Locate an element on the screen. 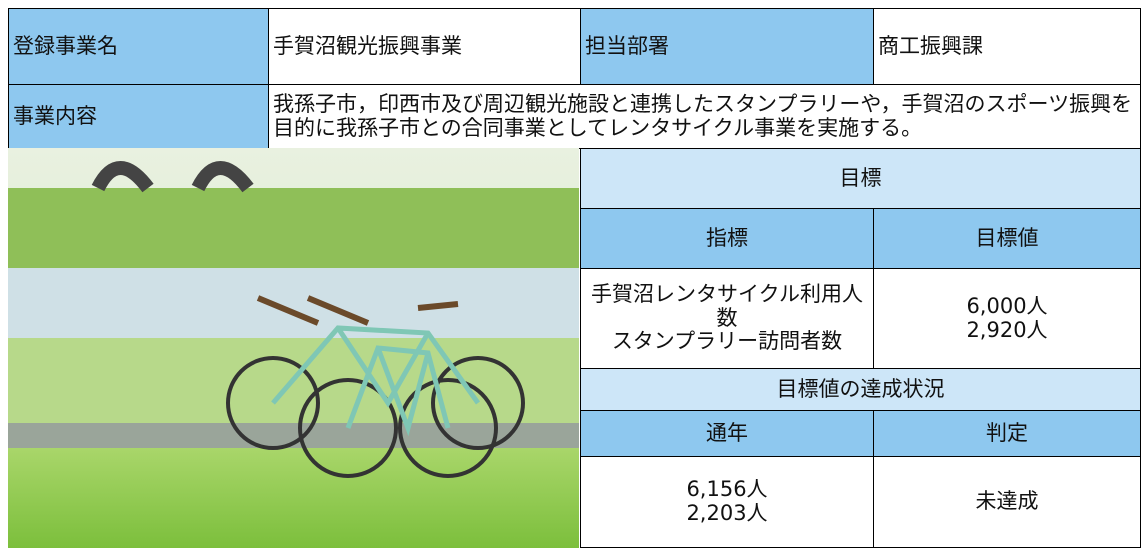  indicator: スタンプラリー訪問者数 is located at coordinates (727, 341).